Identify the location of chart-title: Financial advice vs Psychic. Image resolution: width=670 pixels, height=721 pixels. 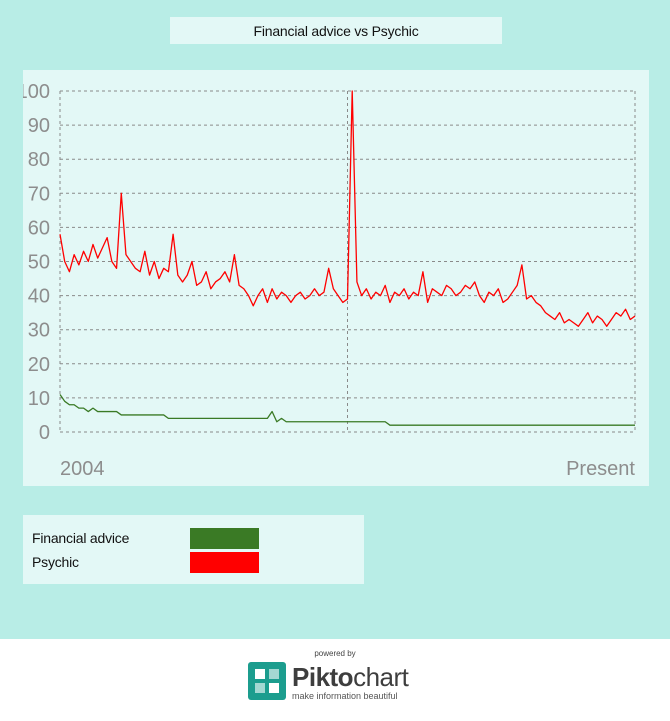
(336, 30).